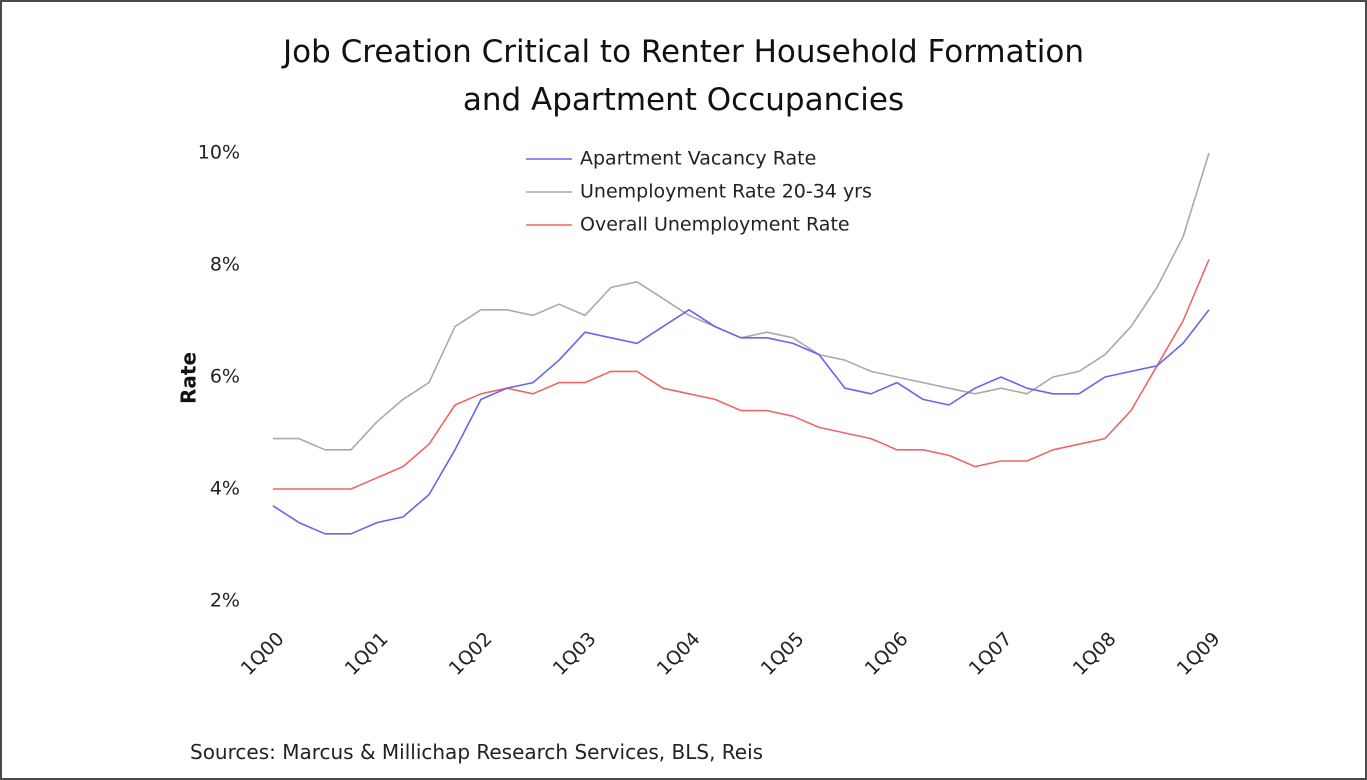  Describe the element at coordinates (367, 654) in the screenshot. I see `x-tick-label: 1Q01` at that location.